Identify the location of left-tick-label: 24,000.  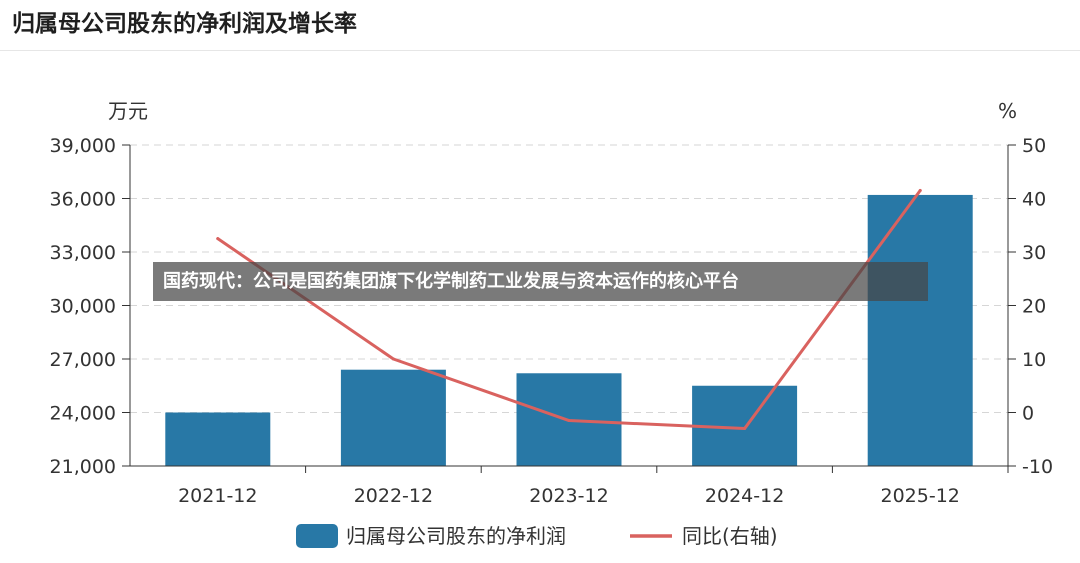
(83, 414).